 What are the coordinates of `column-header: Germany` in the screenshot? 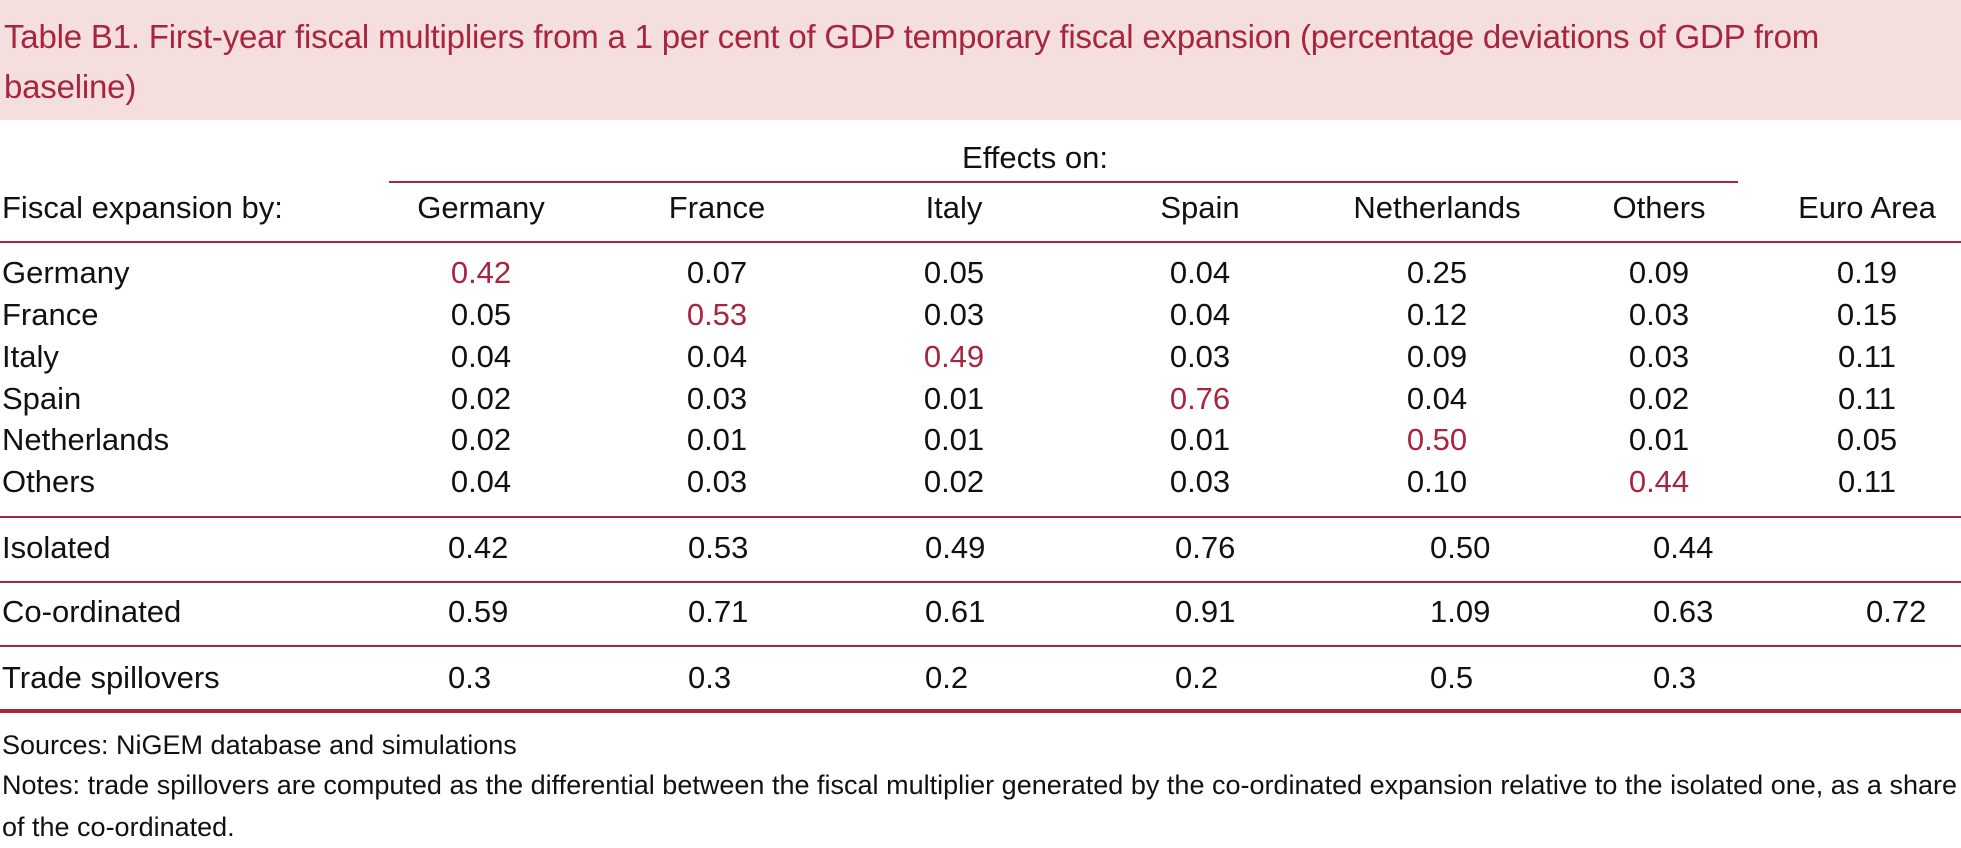 It's located at (481, 207).